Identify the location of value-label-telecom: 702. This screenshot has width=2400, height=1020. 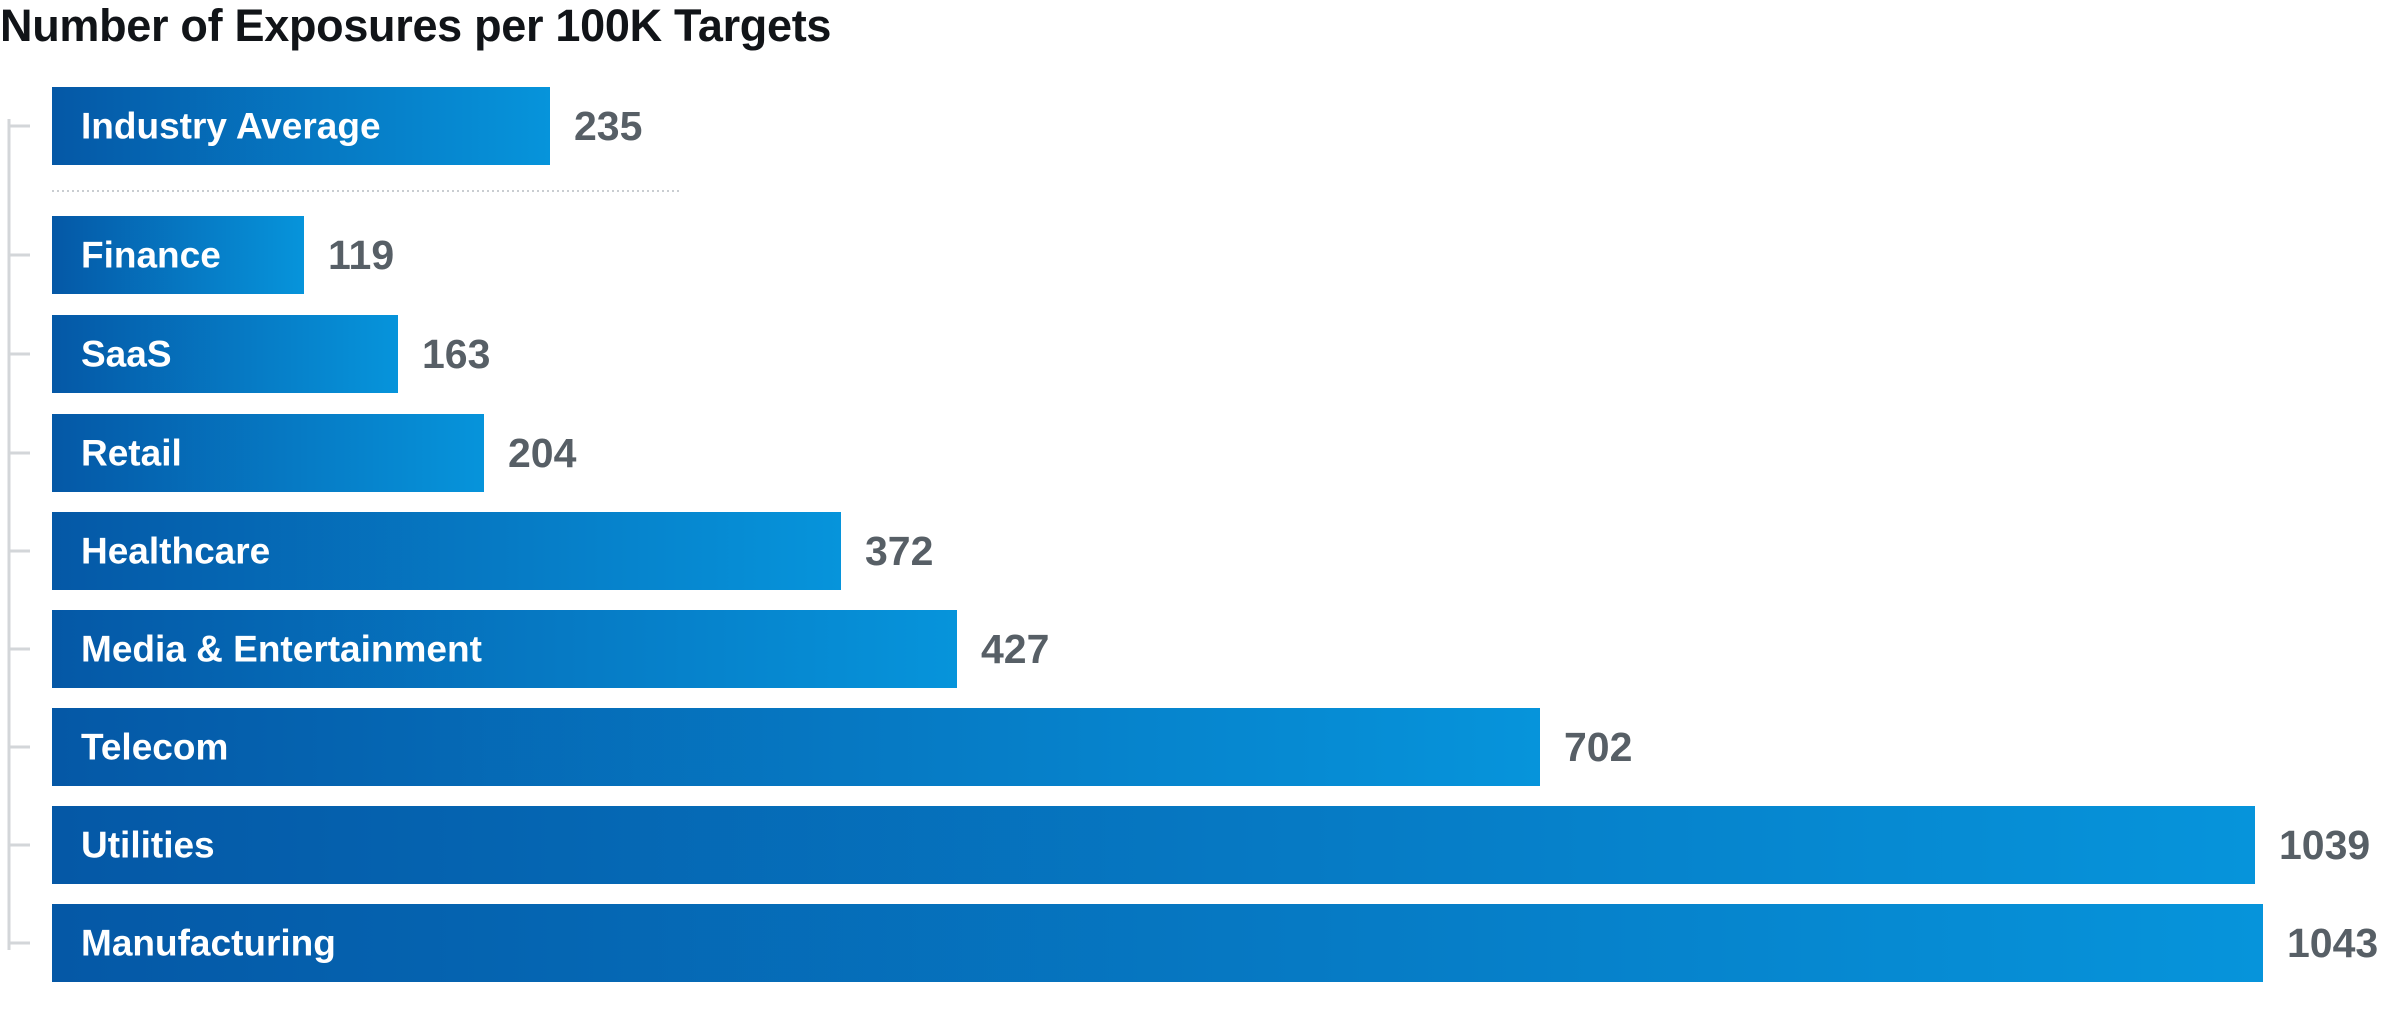
(1598, 747).